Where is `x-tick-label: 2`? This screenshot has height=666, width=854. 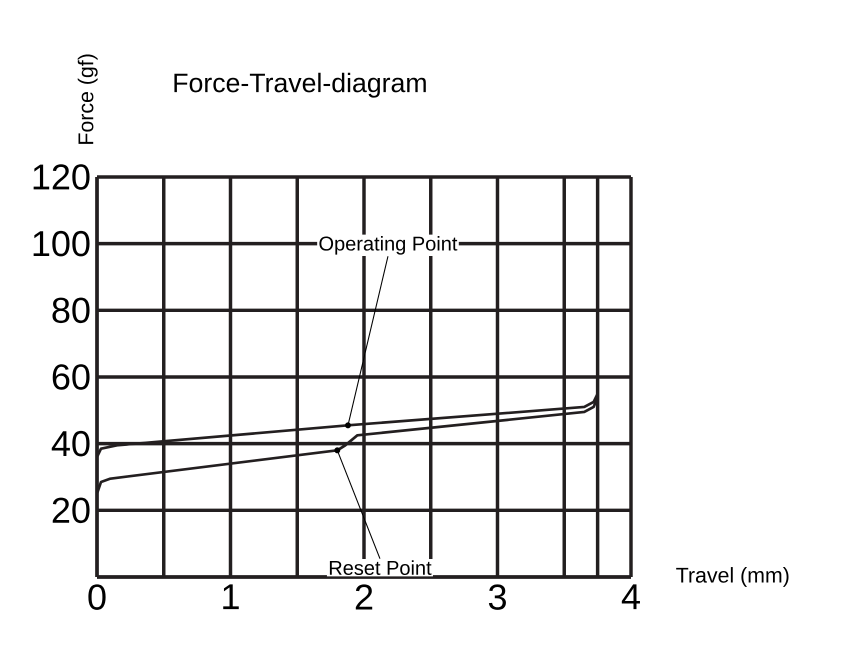
x-tick-label: 2 is located at coordinates (364, 597).